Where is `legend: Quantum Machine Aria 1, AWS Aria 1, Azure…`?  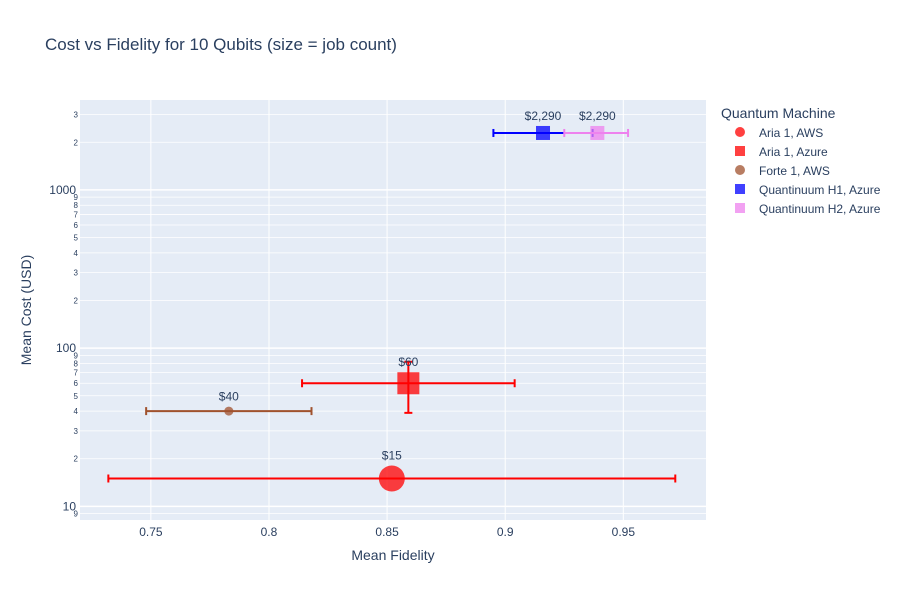 legend: Quantum Machine Aria 1, AWS Aria 1, Azure… is located at coordinates (801, 160).